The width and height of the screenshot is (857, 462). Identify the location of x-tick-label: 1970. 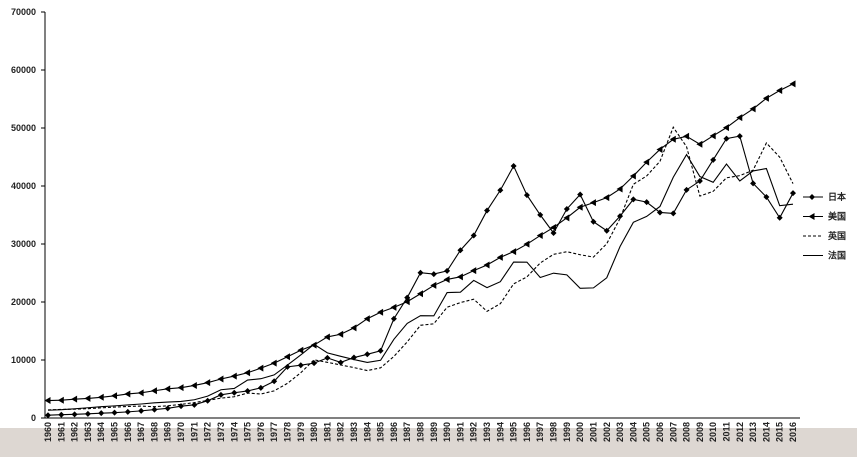
(181, 432).